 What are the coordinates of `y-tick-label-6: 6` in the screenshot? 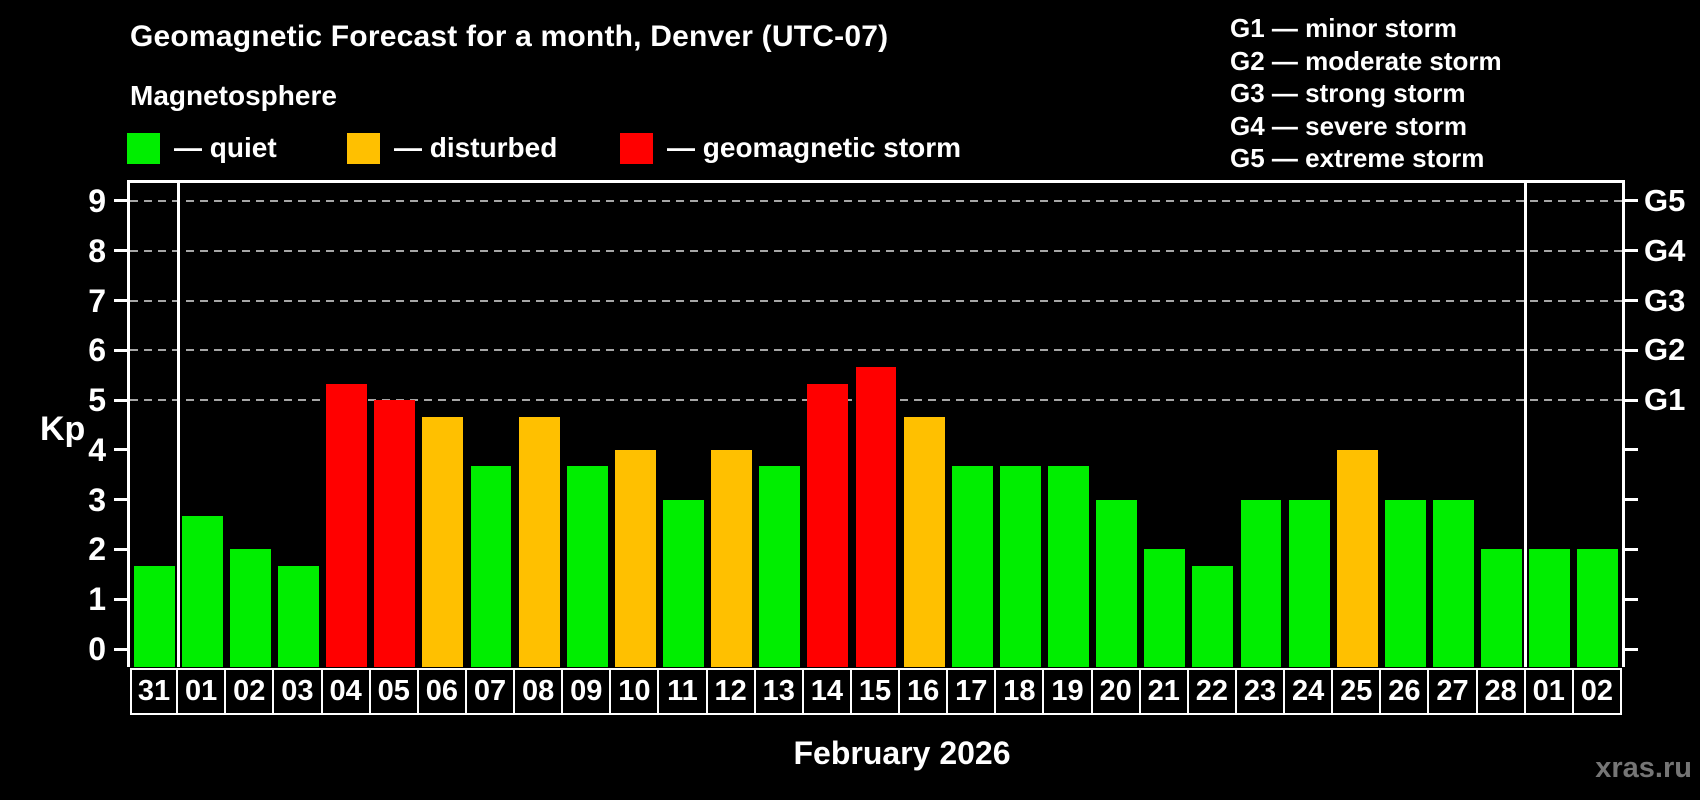 It's located at (97, 350).